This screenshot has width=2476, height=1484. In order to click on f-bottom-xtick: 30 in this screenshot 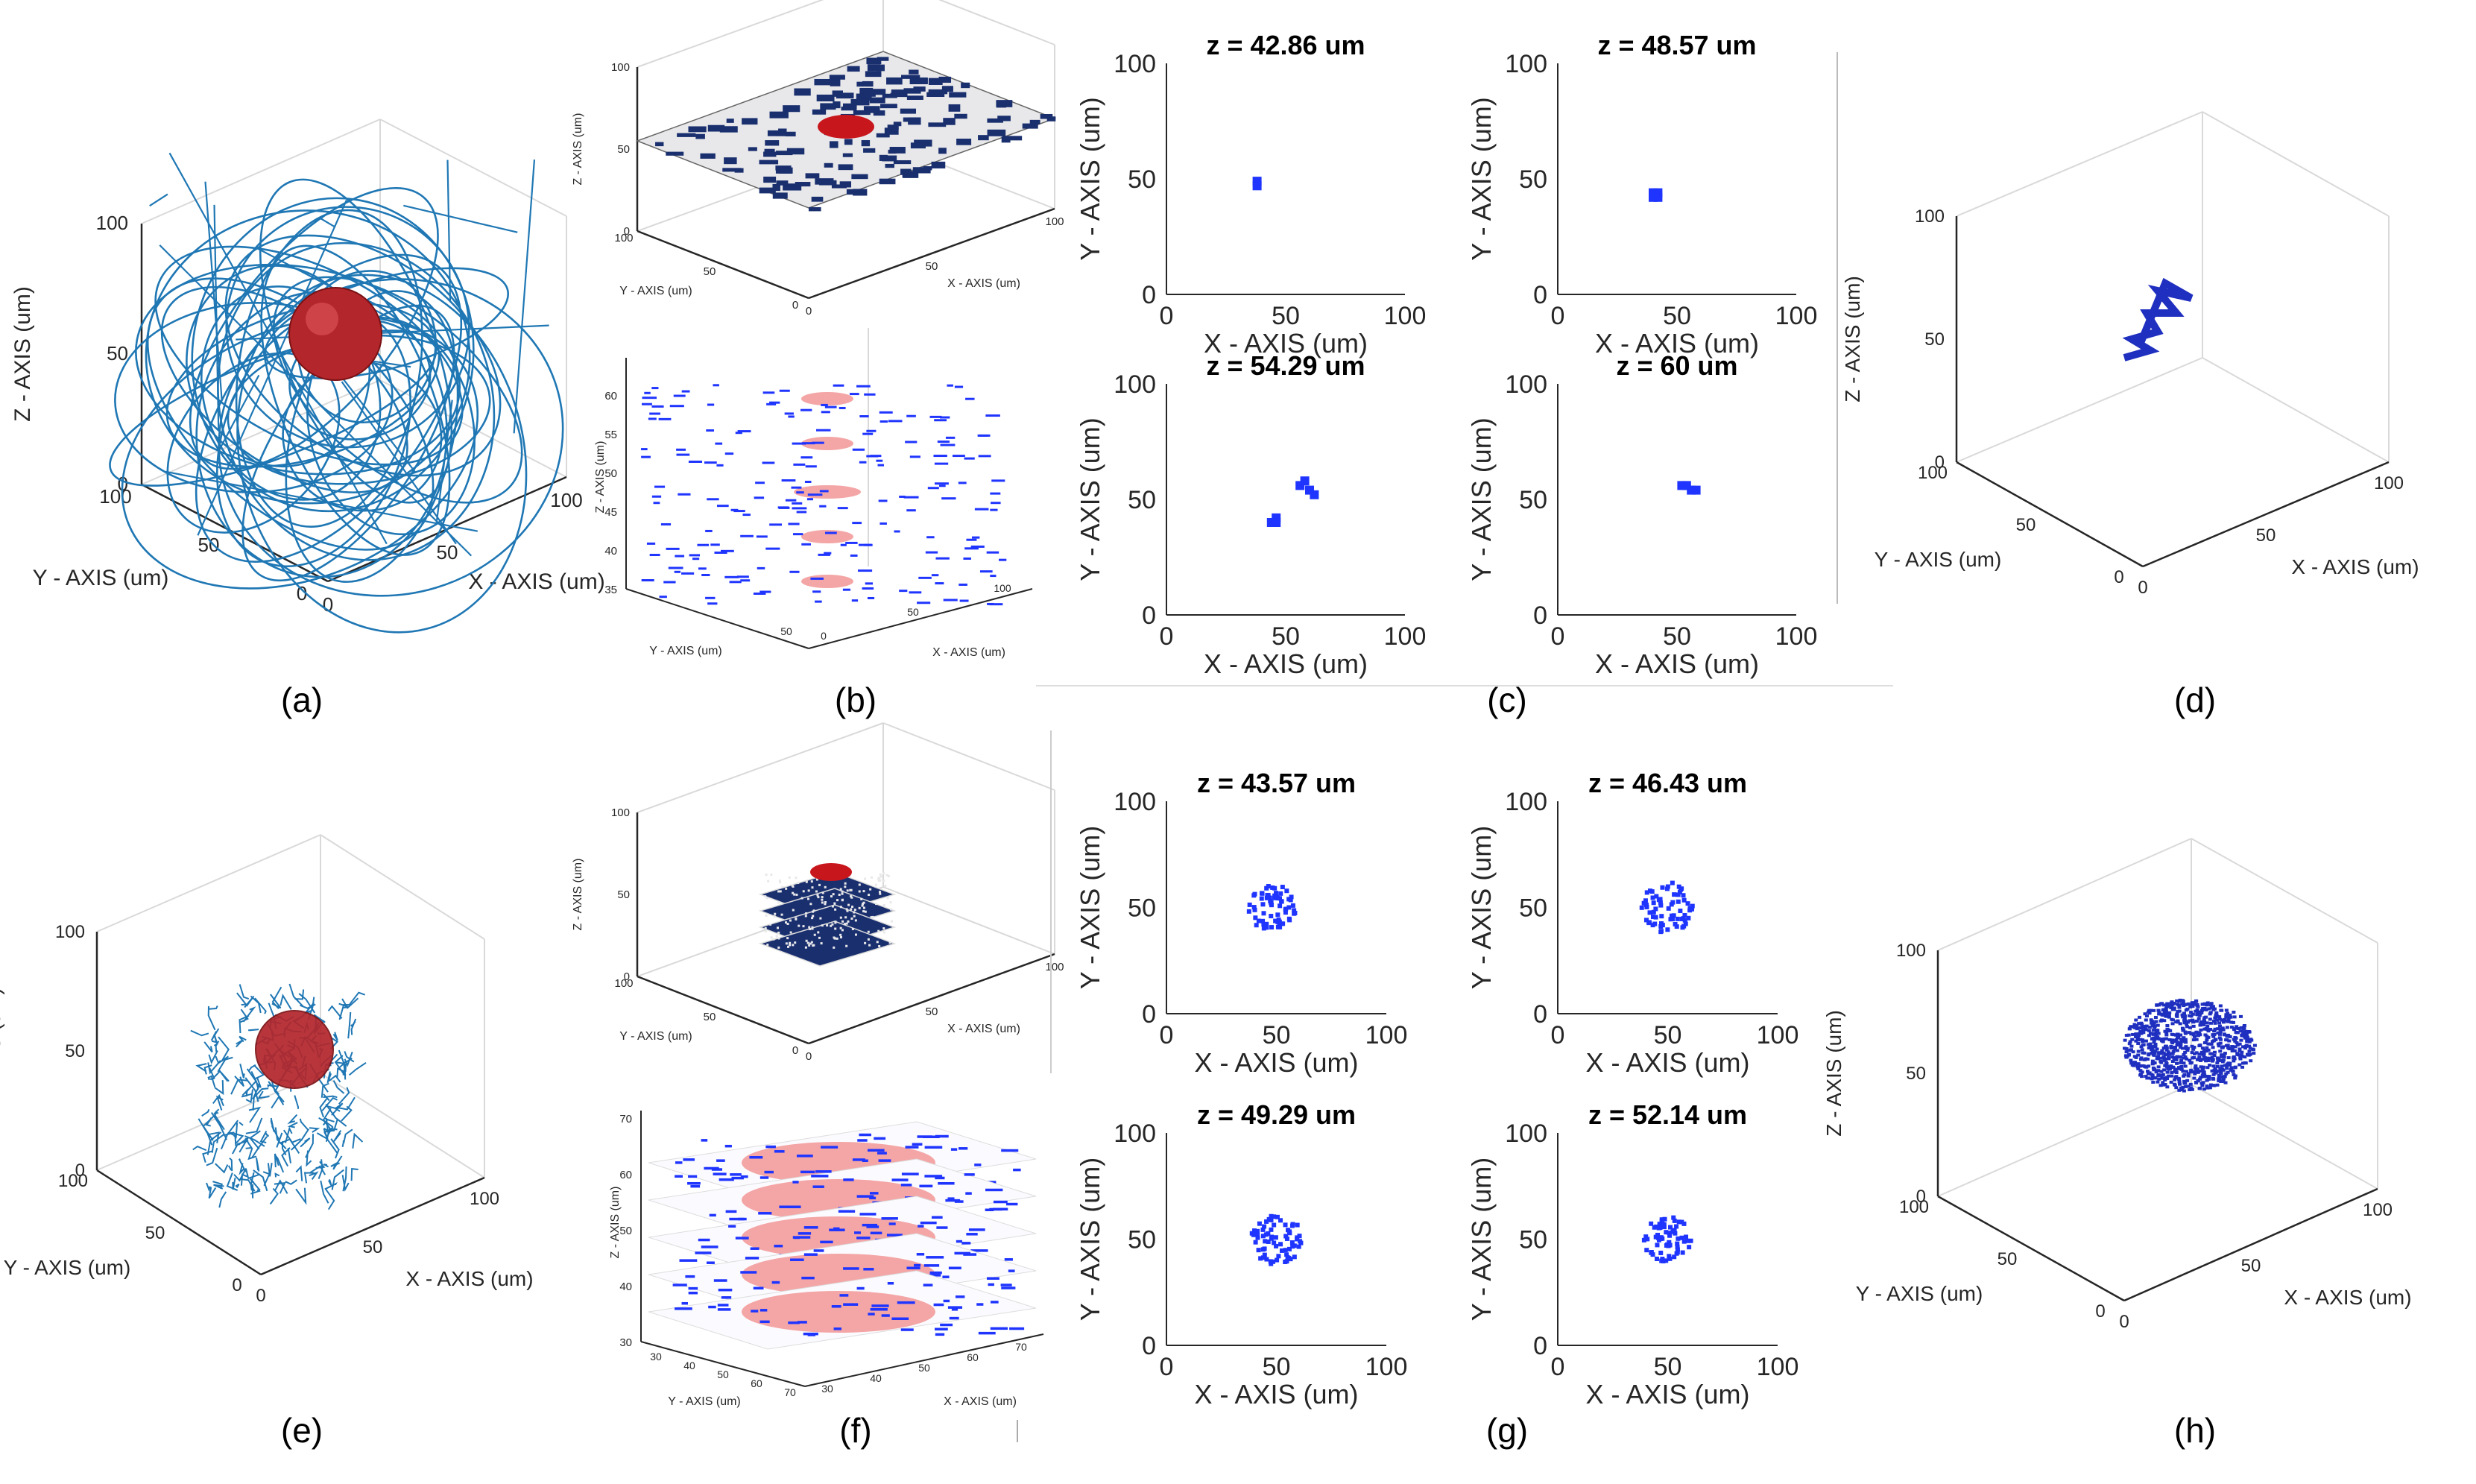, I will do `click(827, 1389)`.